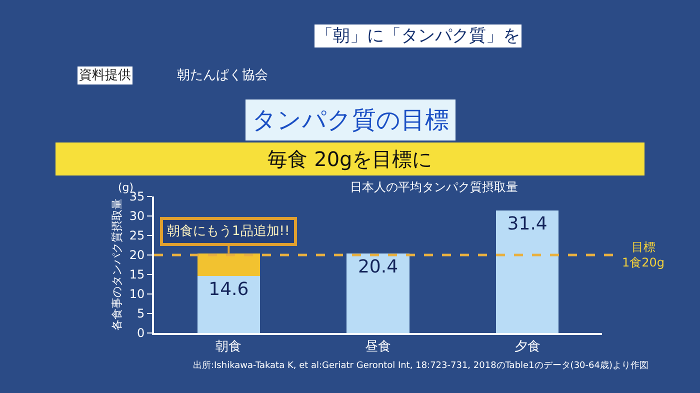  Describe the element at coordinates (117, 264) in the screenshot. I see `y-axis-title: 各食事のタンパク質摂取量` at that location.